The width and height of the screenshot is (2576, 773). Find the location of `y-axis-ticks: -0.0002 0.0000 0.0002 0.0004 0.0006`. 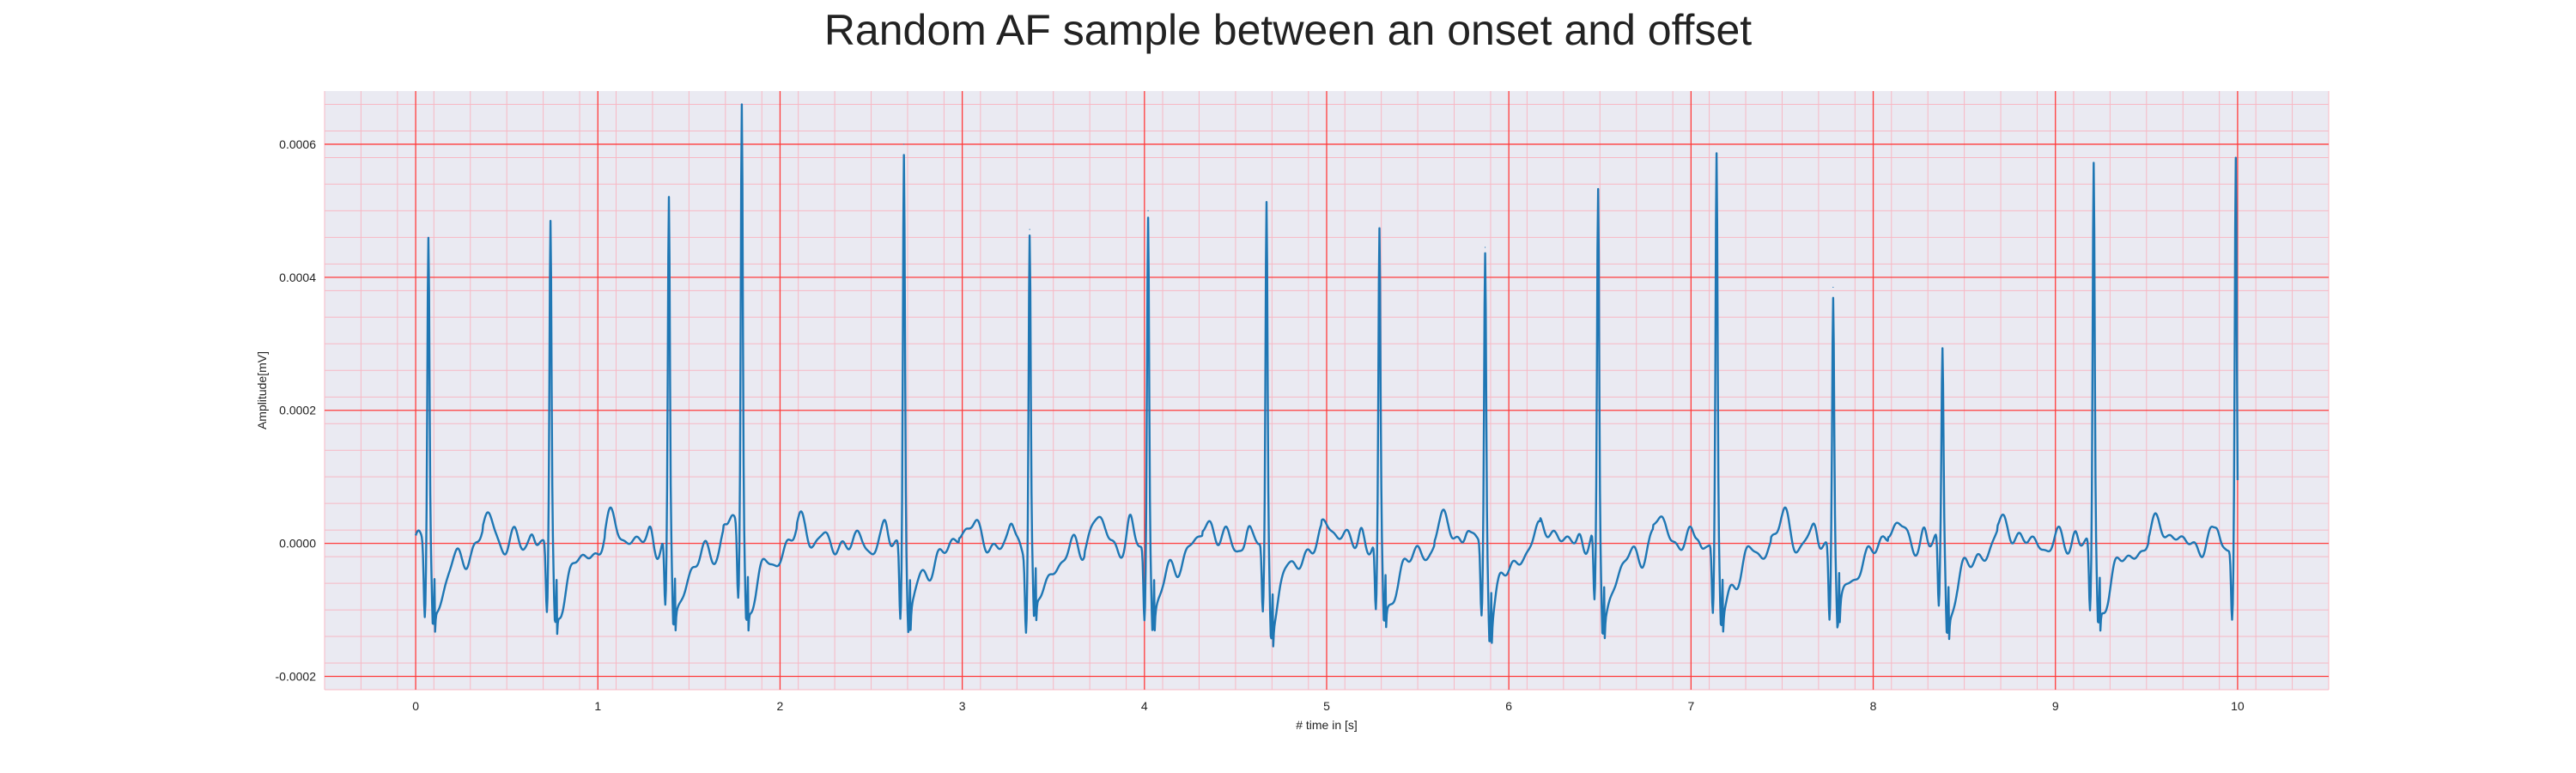

y-axis-ticks: -0.0002 0.0000 0.0002 0.0004 0.0006 is located at coordinates (296, 410).